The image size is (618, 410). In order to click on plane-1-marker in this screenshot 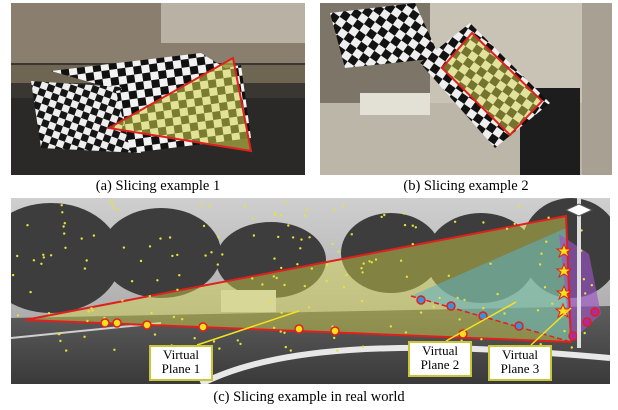, I will do `click(299, 329)`.